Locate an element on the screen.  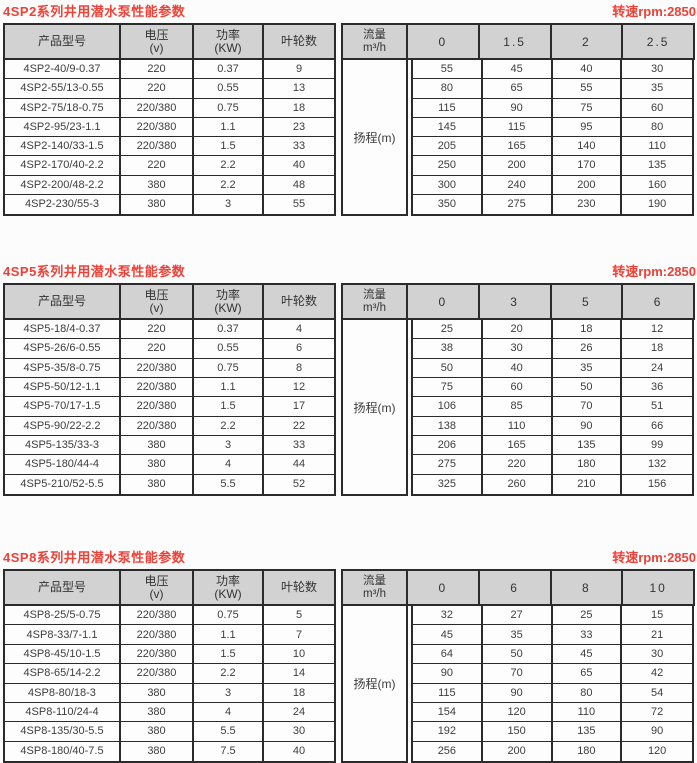
impeller-cell: 48 is located at coordinates (299, 185).